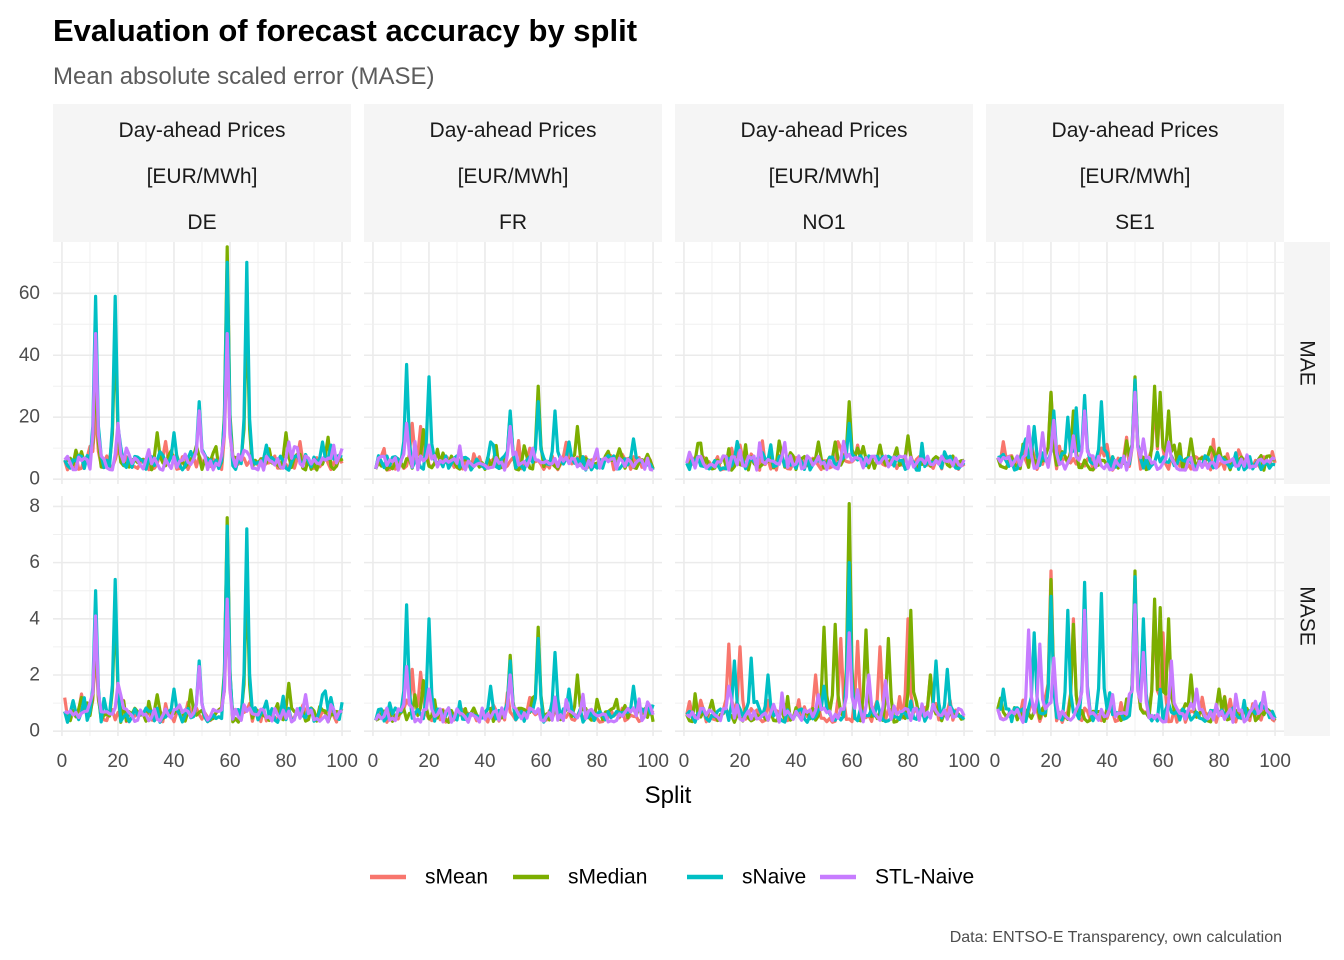  I want to click on panel-de-mae: 0 20 40 60, so click(185, 366).